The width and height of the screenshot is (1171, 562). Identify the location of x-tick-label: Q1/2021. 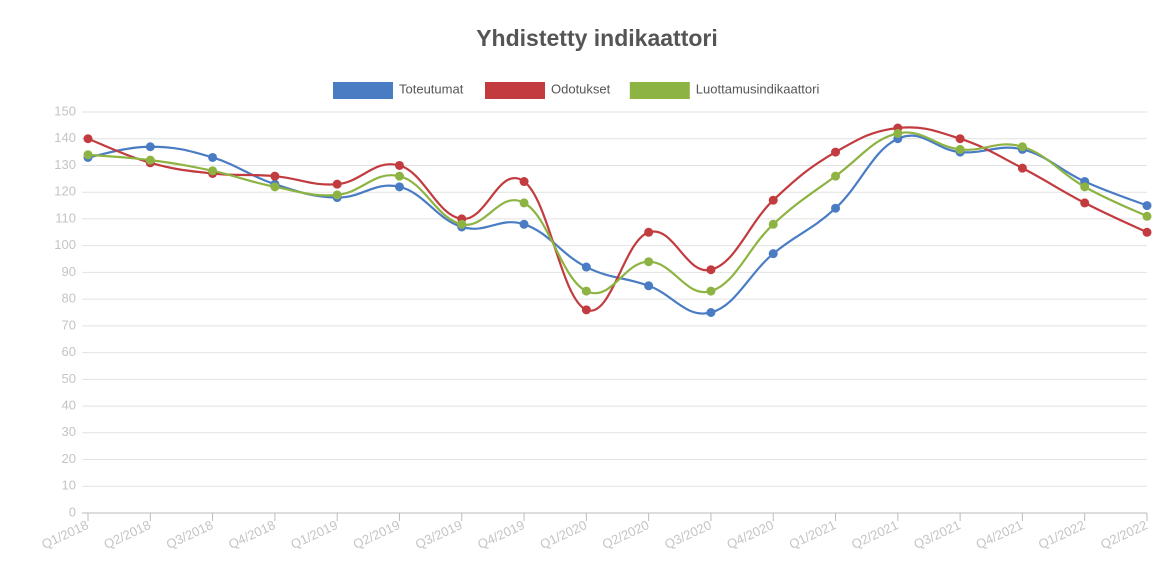
(813, 534).